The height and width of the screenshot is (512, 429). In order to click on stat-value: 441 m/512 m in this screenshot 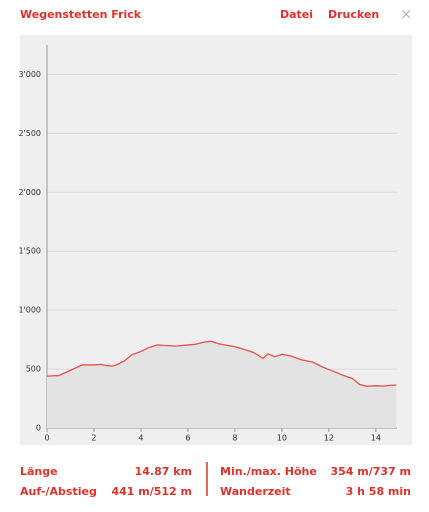, I will do `click(151, 491)`.